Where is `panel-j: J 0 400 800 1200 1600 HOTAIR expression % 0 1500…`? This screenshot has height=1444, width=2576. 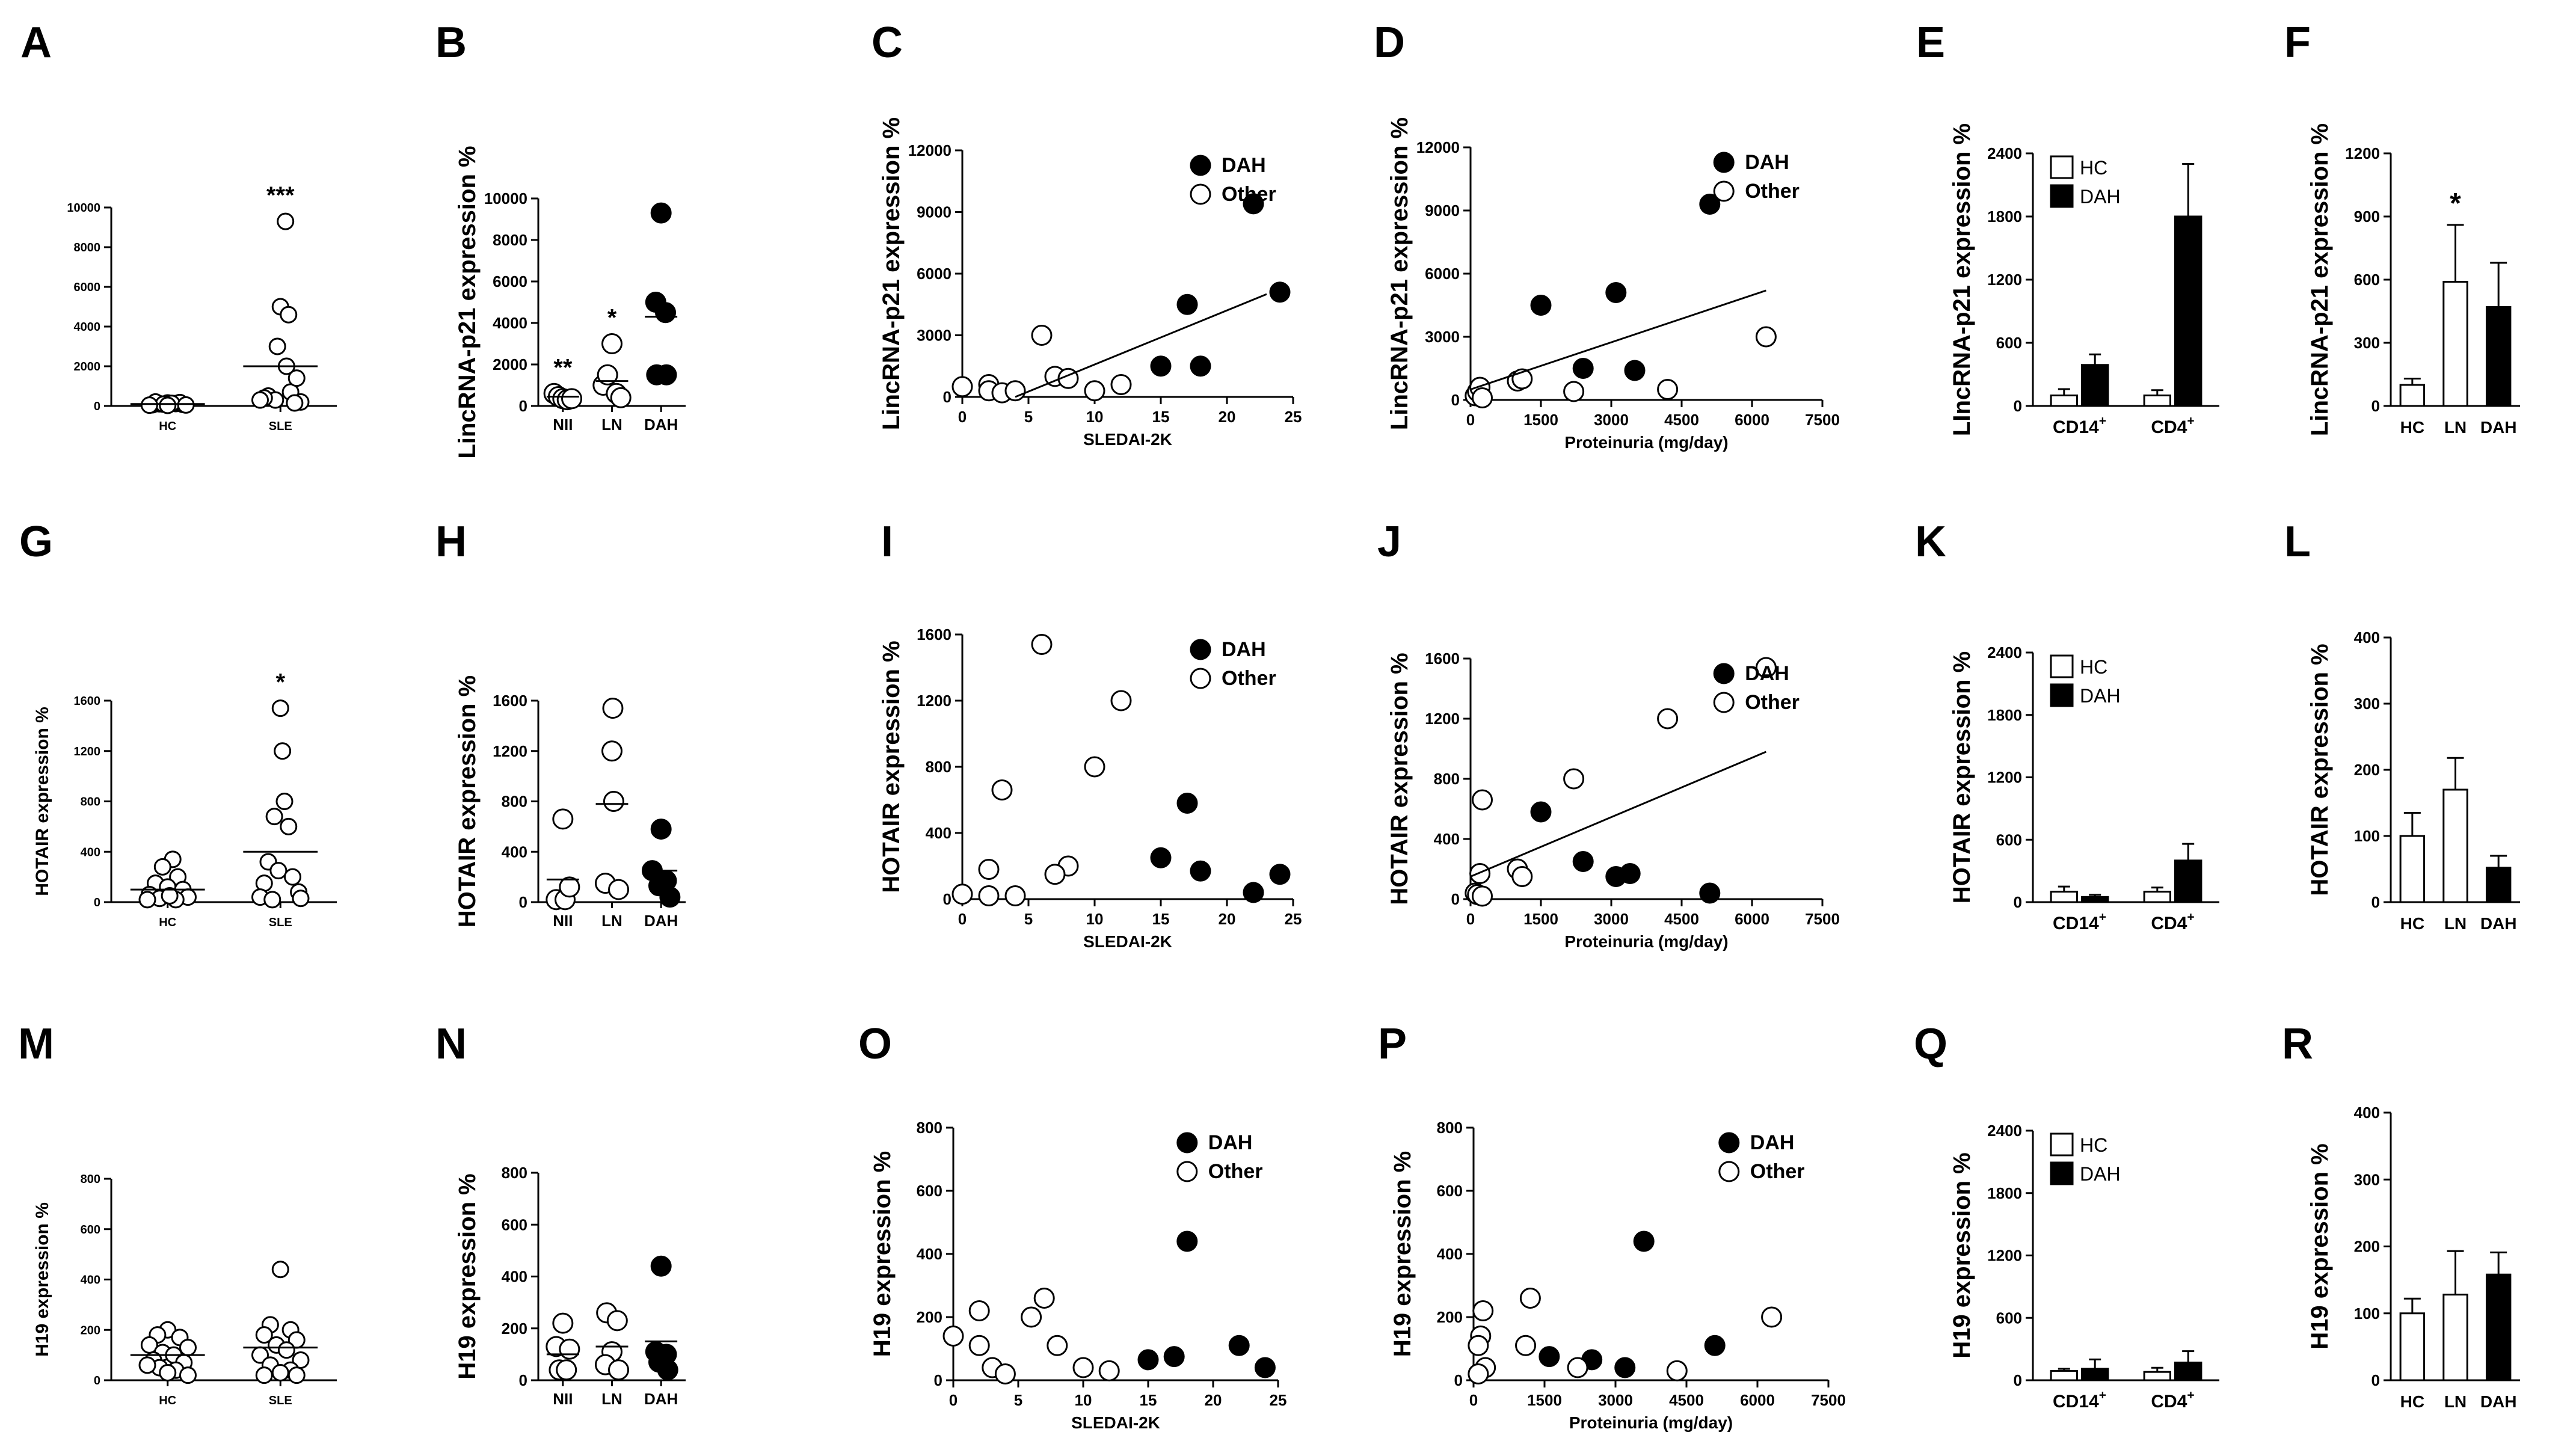 panel-j: J 0 400 800 1200 1600 HOTAIR expression % 0 1500… is located at coordinates (1608, 734).